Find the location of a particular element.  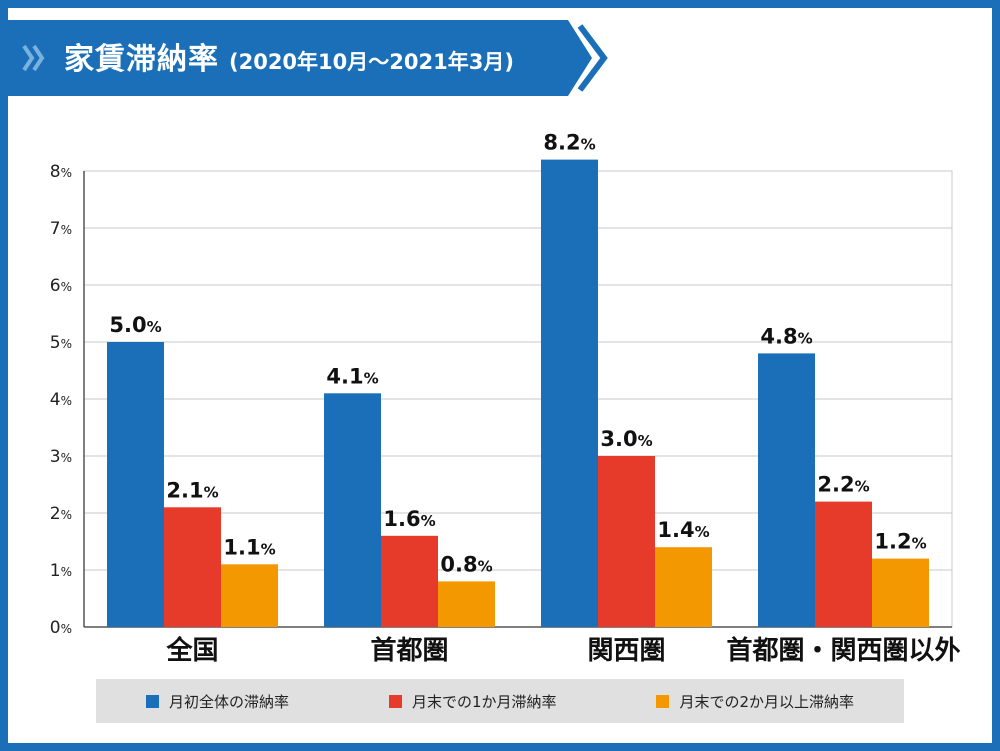

legend-label-series-1: 月初全体の滞納率 is located at coordinates (228, 701).